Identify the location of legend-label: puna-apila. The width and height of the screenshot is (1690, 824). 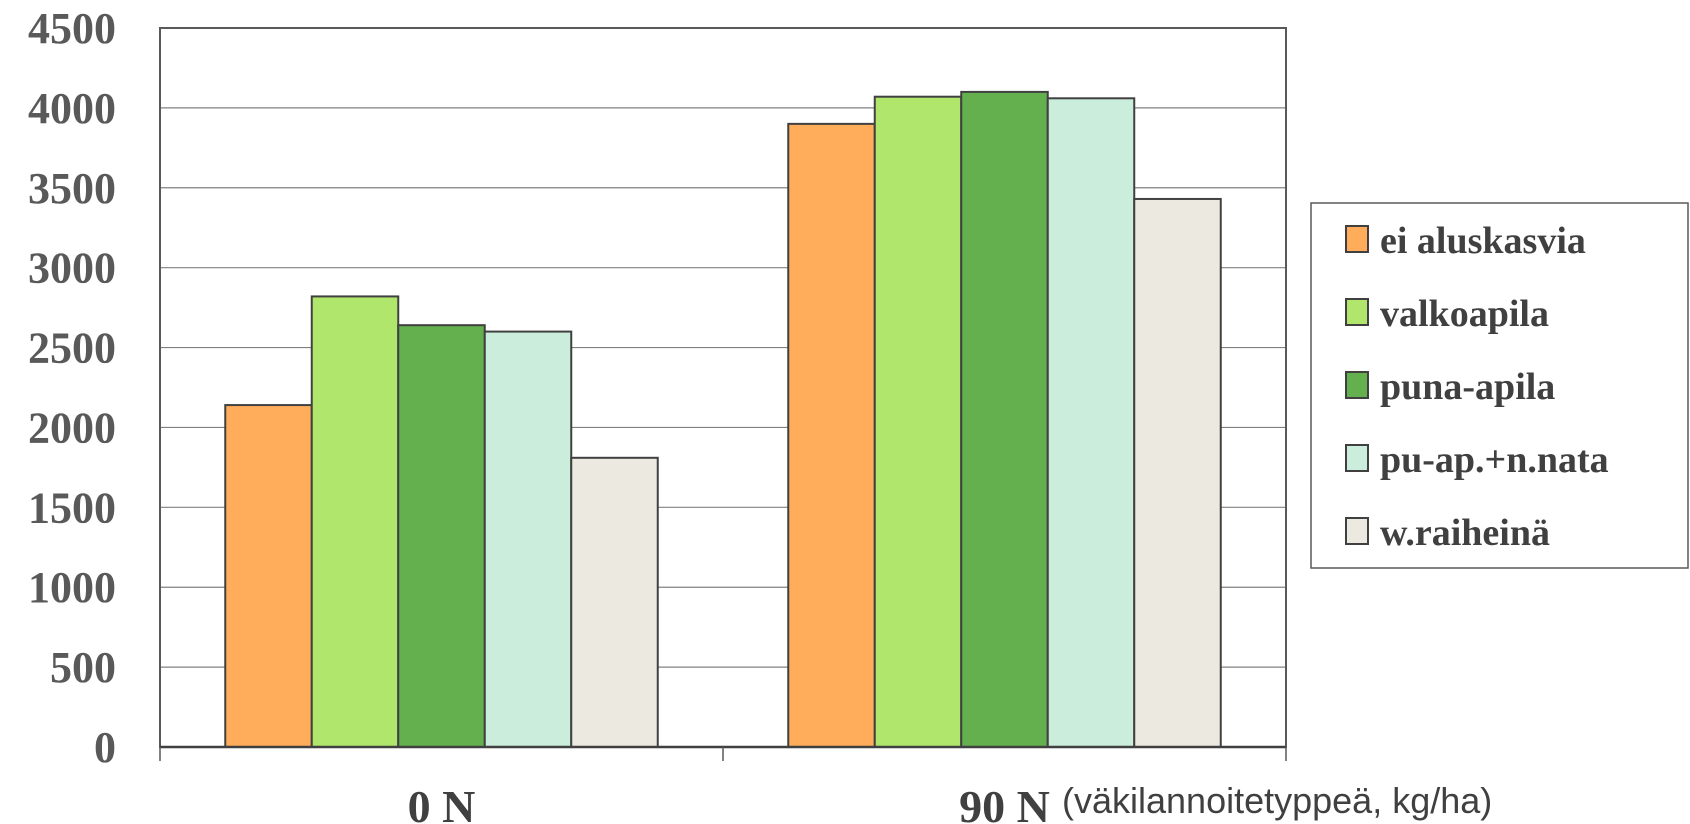
(1467, 387).